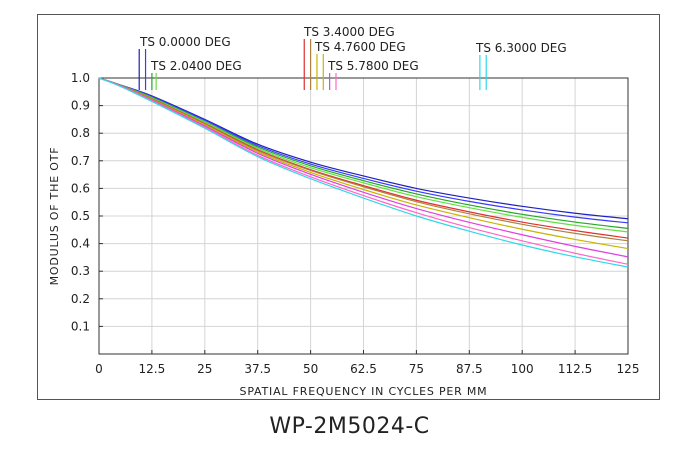  Describe the element at coordinates (310, 369) in the screenshot. I see `x-tick-label-4: 50` at that location.